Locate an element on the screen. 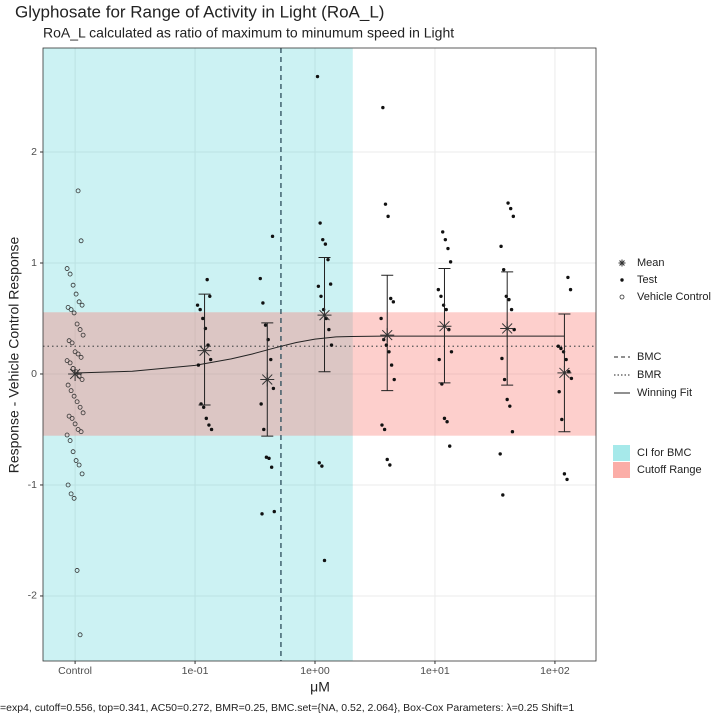 The image size is (720, 720). cutoff-band is located at coordinates (319, 374).